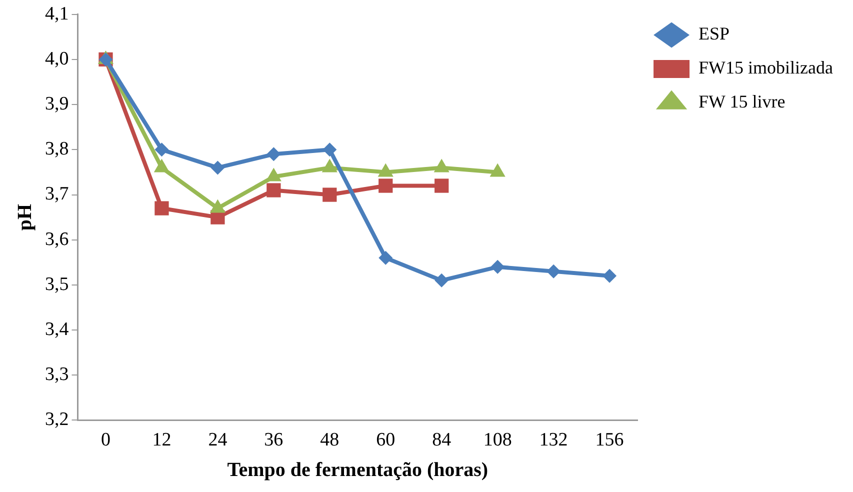  What do you see at coordinates (57, 13) in the screenshot?
I see `y-tick-label: 4,1` at bounding box center [57, 13].